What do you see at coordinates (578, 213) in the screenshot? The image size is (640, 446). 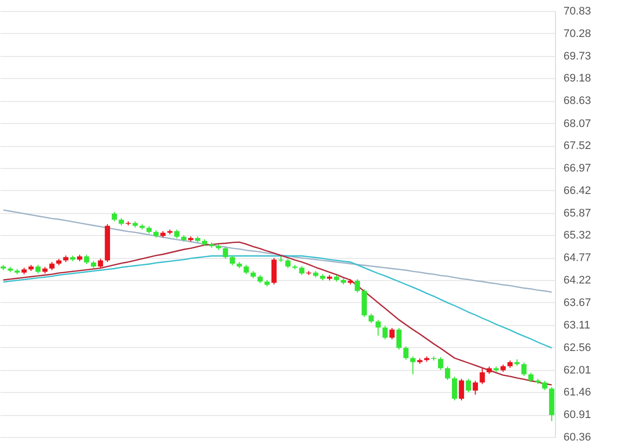 I see `y-tick-label: 65.87` at bounding box center [578, 213].